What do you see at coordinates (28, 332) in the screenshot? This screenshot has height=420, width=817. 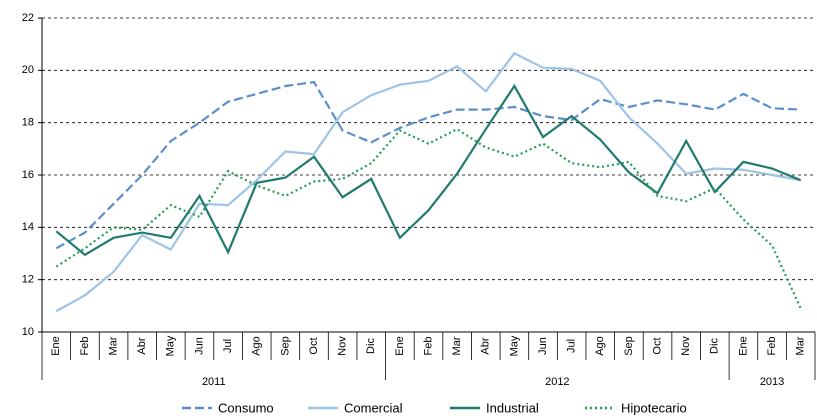 I see `y-tick-label: 10` at bounding box center [28, 332].